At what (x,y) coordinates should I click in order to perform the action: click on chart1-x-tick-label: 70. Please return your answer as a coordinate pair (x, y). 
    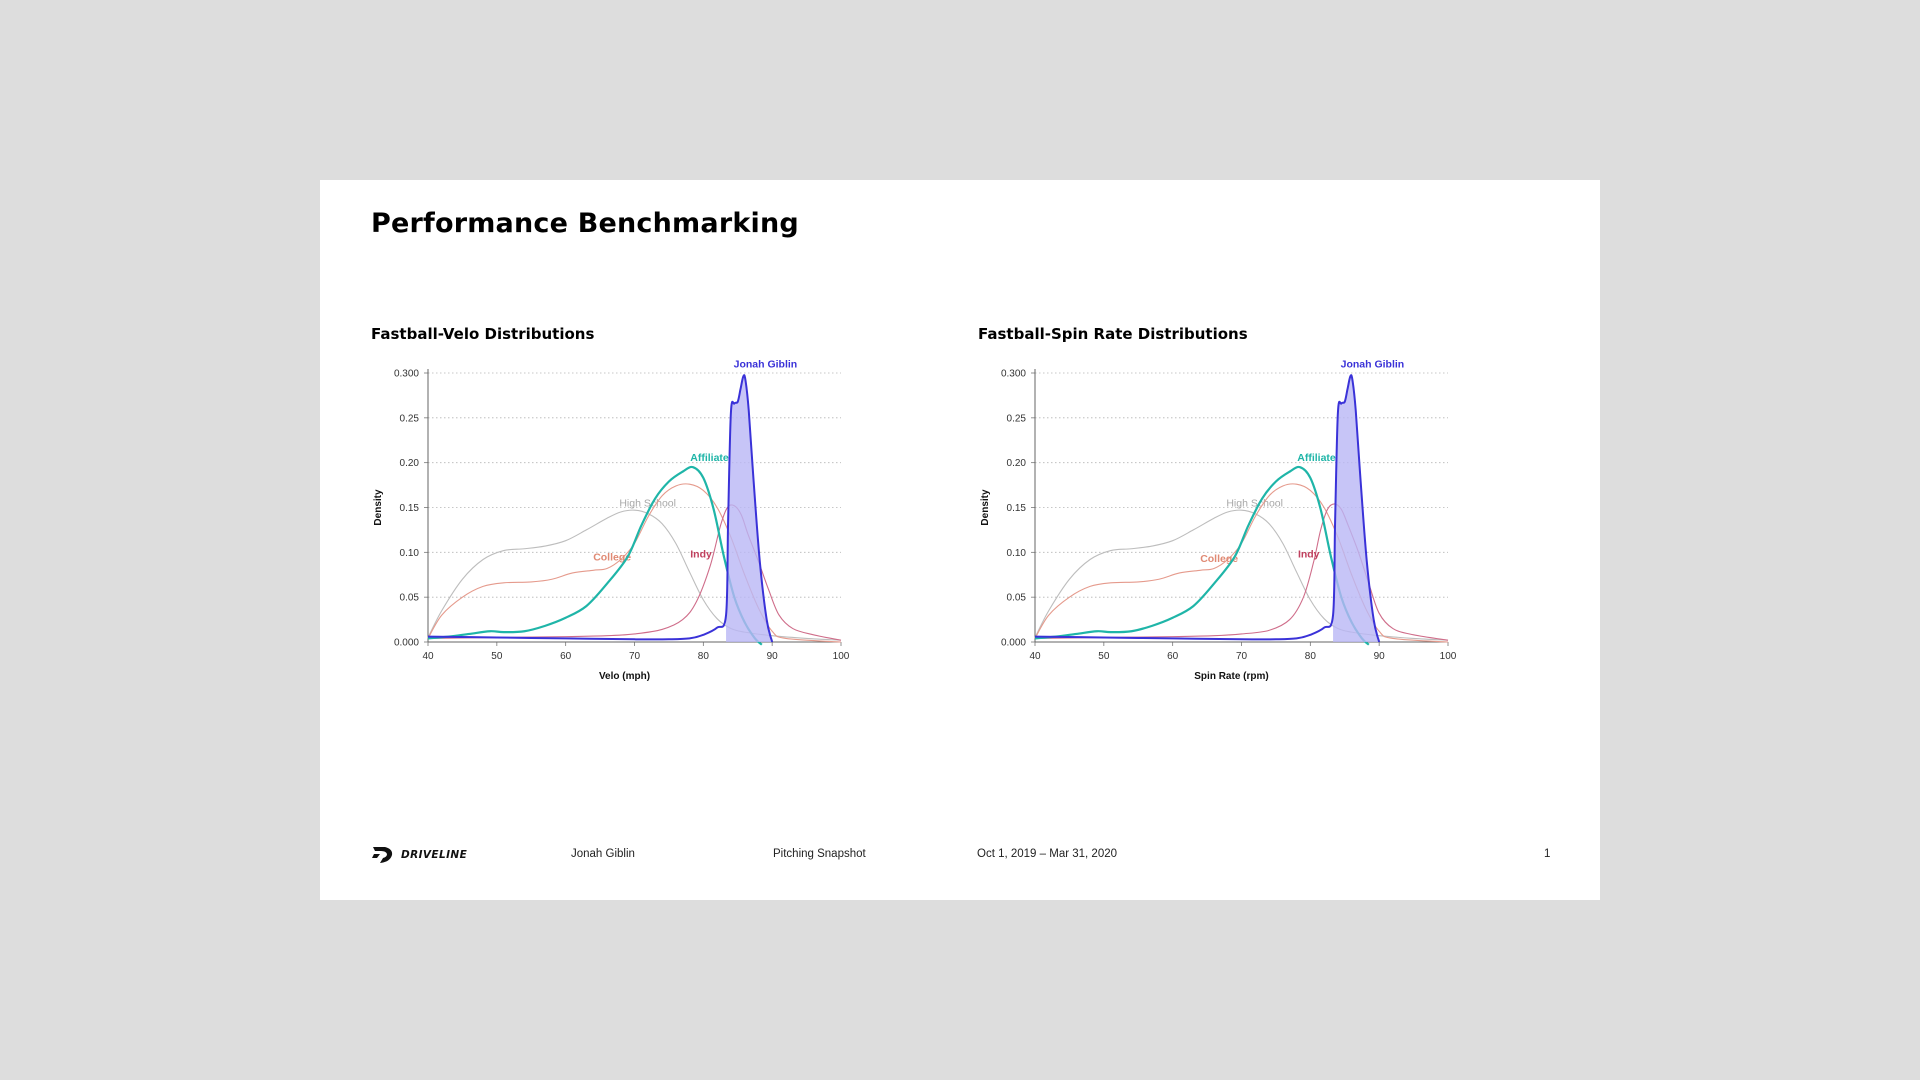
    Looking at the image, I should click on (1242, 656).